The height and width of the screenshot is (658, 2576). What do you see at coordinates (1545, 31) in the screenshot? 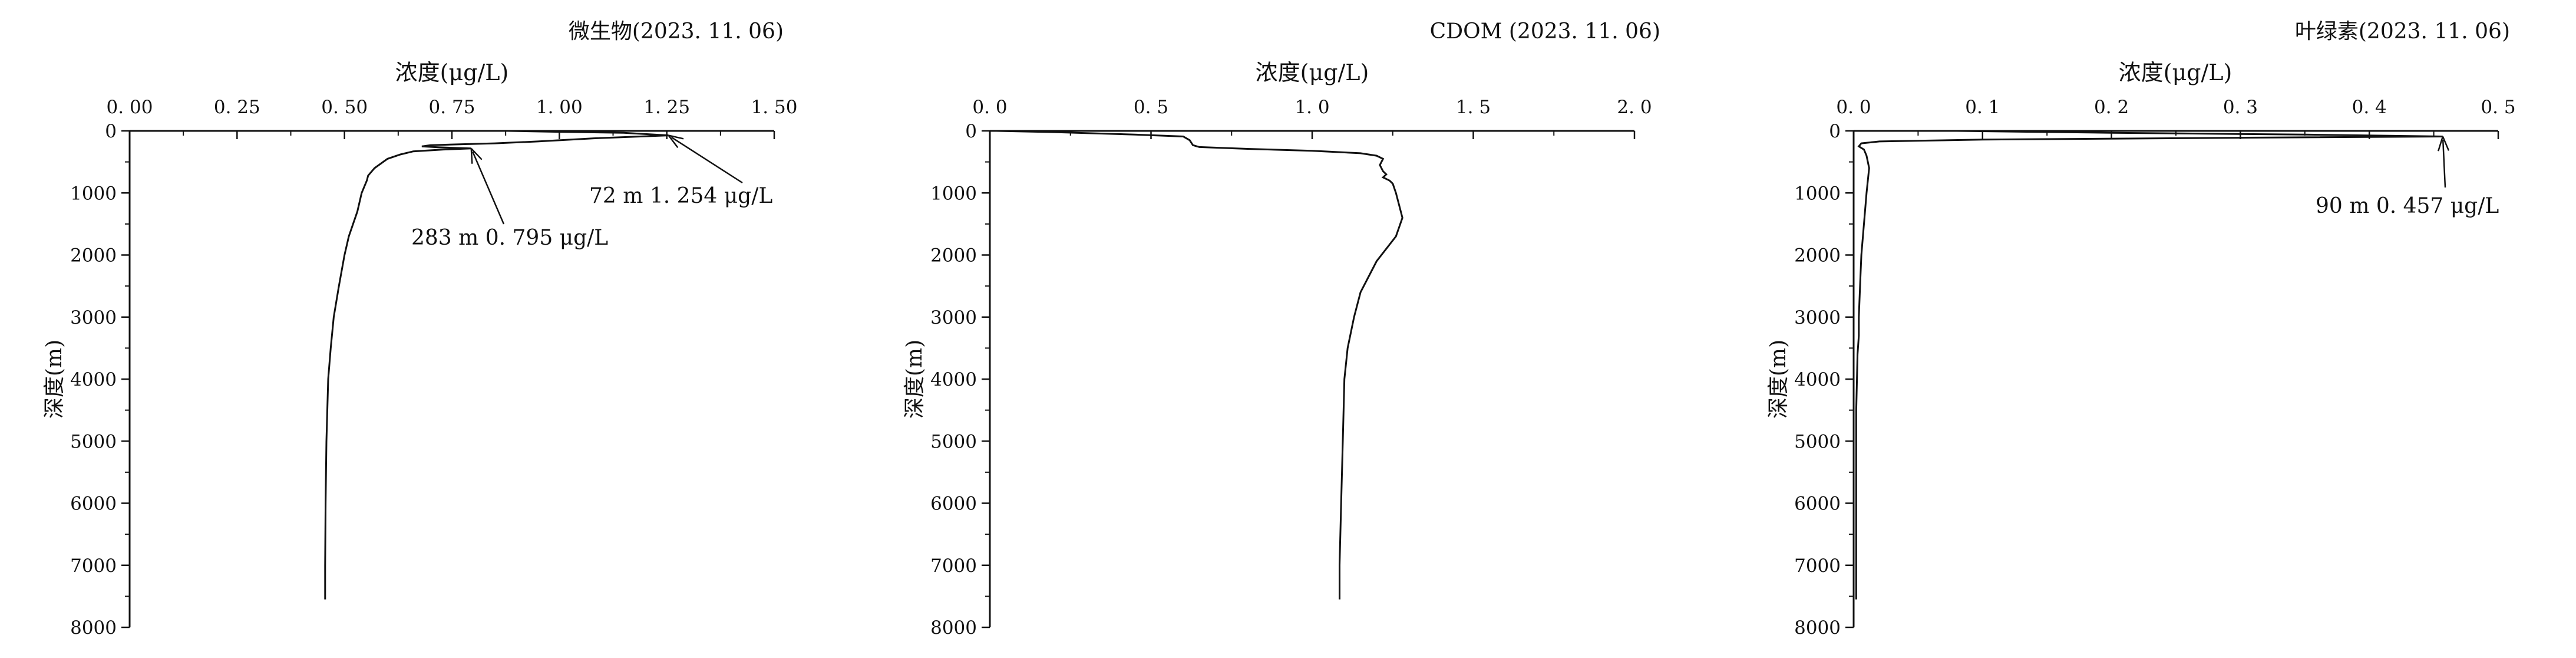
I see `chart-title: CDOM (2023. 11. 06)` at bounding box center [1545, 31].